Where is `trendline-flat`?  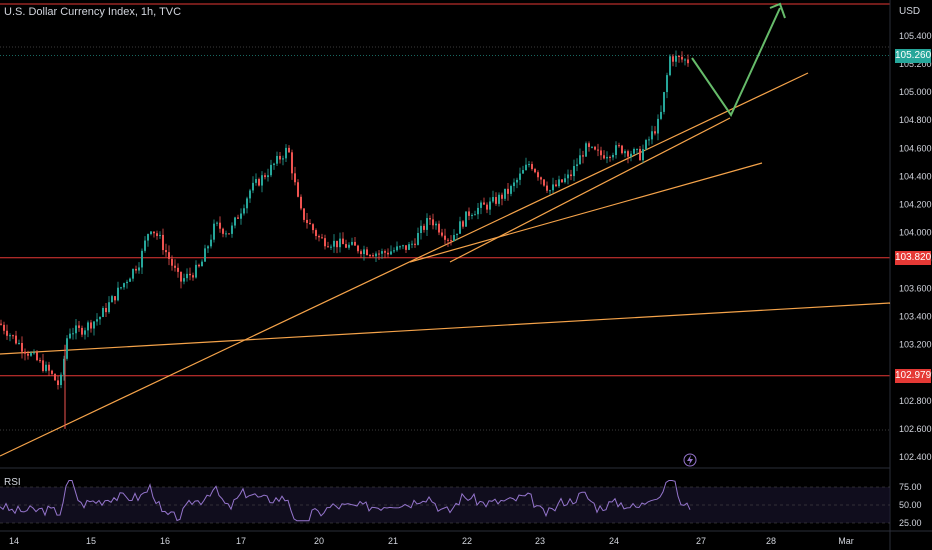
trendline-flat is located at coordinates (445, 328).